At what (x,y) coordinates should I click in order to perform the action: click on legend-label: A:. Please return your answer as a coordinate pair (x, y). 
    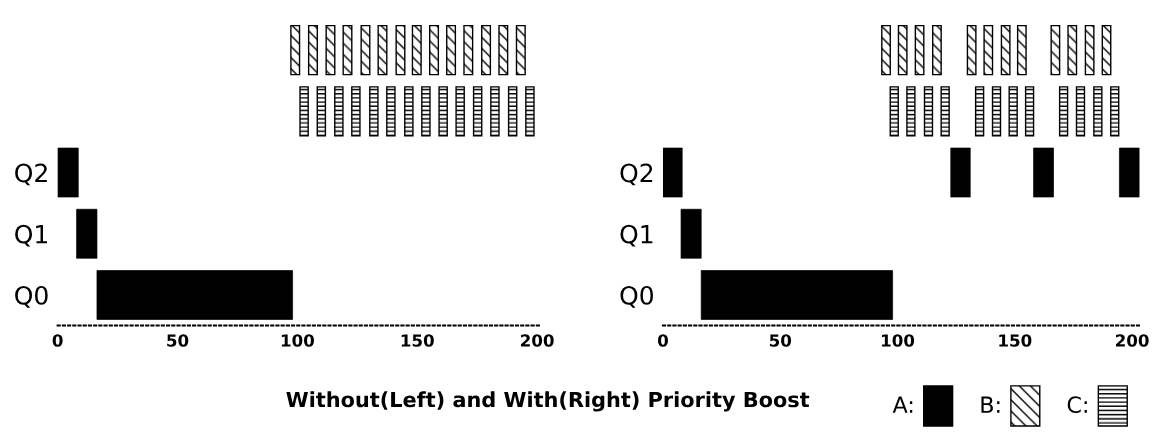
    Looking at the image, I should click on (902, 404).